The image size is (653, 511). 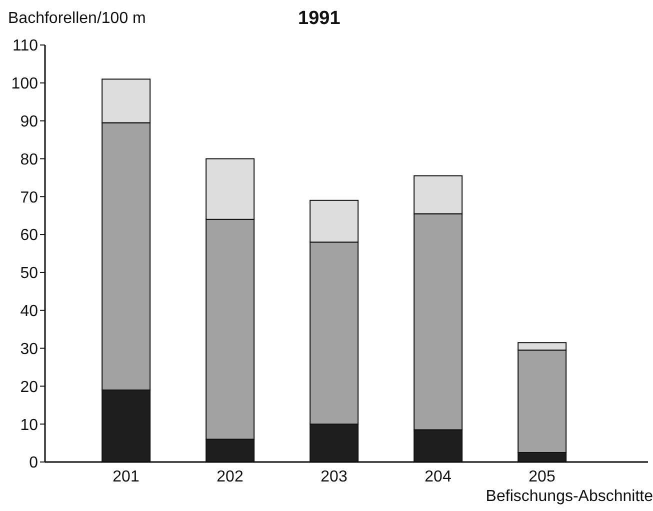 What do you see at coordinates (29, 387) in the screenshot?
I see `y-tick-label: 20` at bounding box center [29, 387].